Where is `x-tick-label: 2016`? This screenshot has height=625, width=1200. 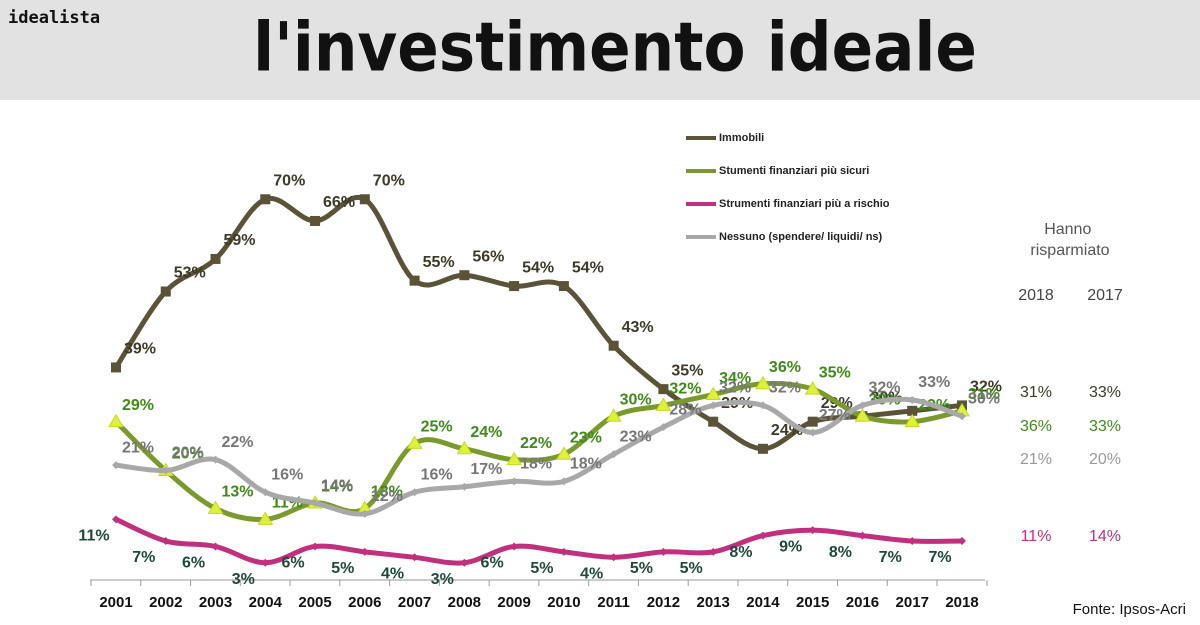 x-tick-label: 2016 is located at coordinates (862, 602).